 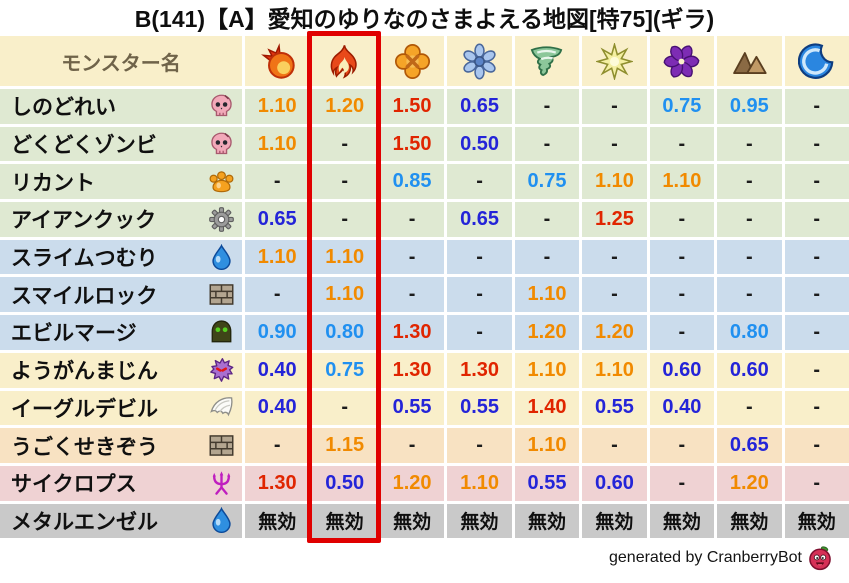 I want to click on skull-icon, so click(x=221, y=106).